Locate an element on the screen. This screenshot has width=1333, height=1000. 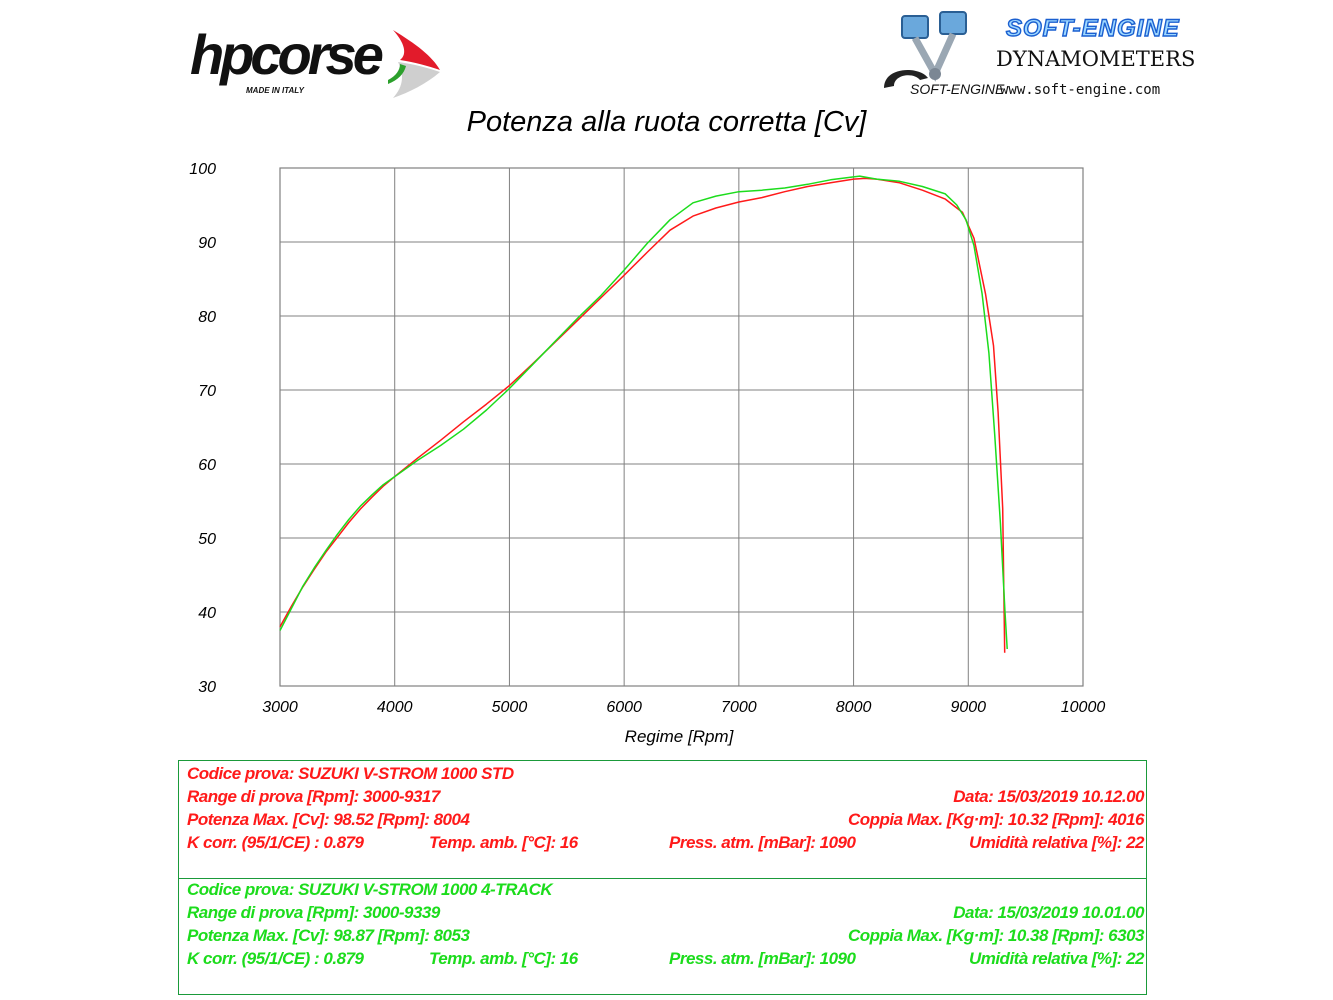
hpcorse-swoosh-grey is located at coordinates (416, 80).